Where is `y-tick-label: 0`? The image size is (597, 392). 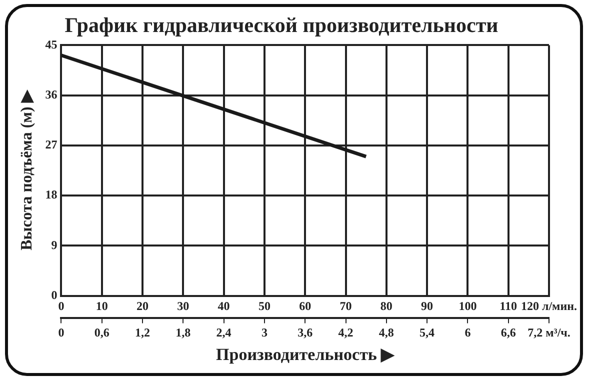
y-tick-label: 0 is located at coordinates (54, 295).